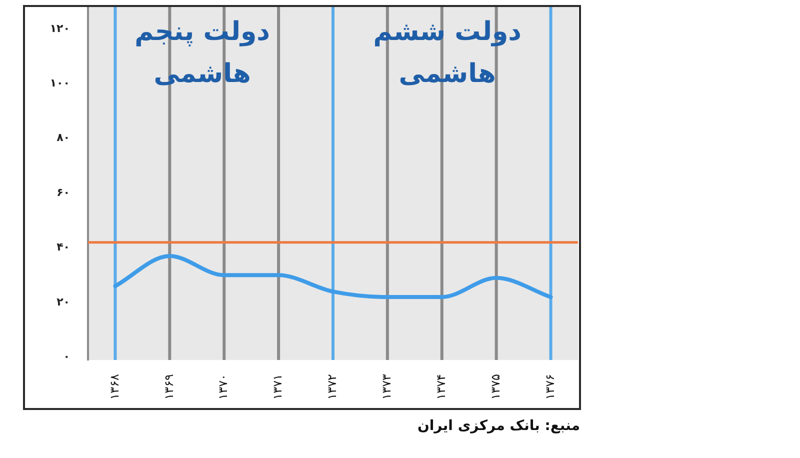  What do you see at coordinates (277, 387) in the screenshot?
I see `x-tick-label: ۱۳۷۱` at bounding box center [277, 387].